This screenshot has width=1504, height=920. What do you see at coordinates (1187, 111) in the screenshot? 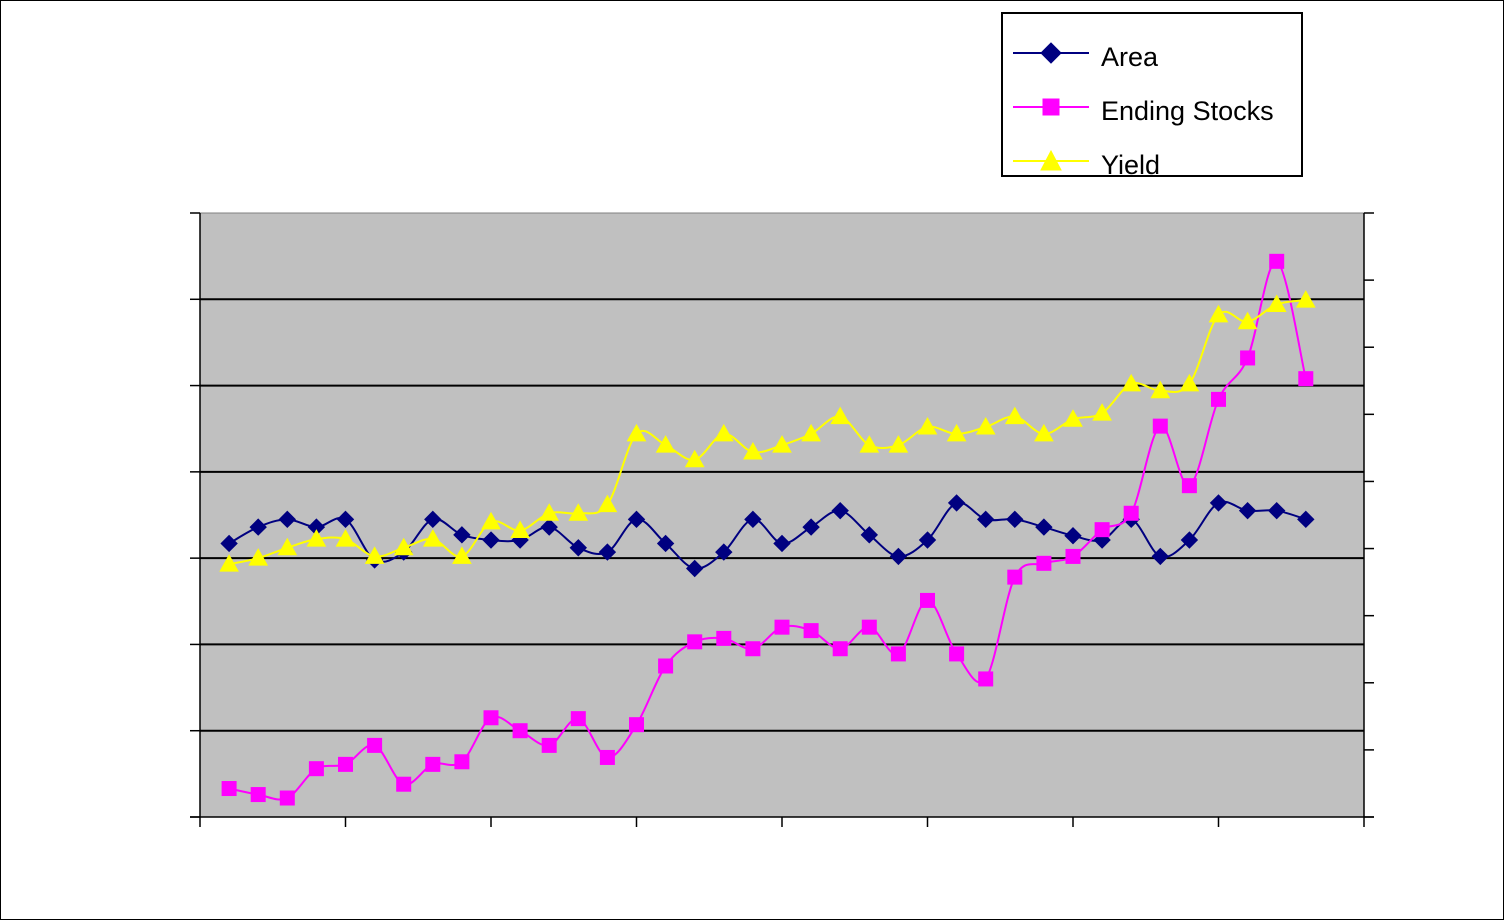
I see `legend-label-ending-stocks: Ending Stocks` at bounding box center [1187, 111].